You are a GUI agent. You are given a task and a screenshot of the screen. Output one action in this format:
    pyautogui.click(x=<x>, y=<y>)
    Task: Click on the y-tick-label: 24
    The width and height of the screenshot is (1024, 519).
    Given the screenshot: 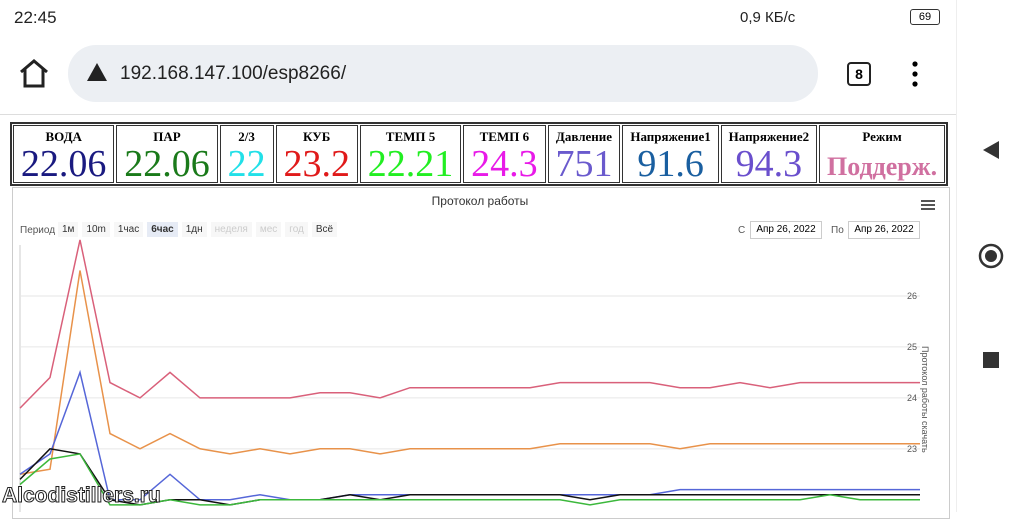 What is the action you would take?
    pyautogui.click(x=912, y=398)
    